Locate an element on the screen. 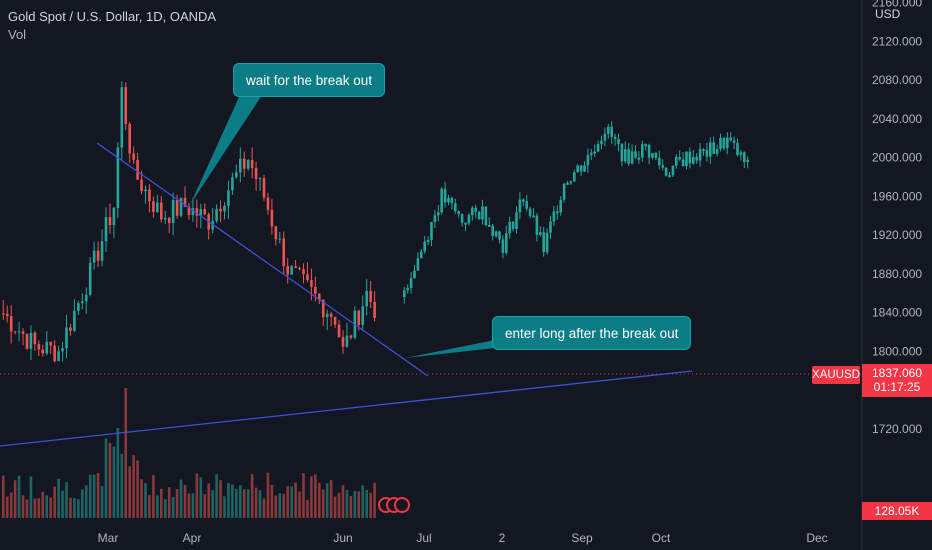 This screenshot has height=550, width=932. event-marker-icon is located at coordinates (402, 505).